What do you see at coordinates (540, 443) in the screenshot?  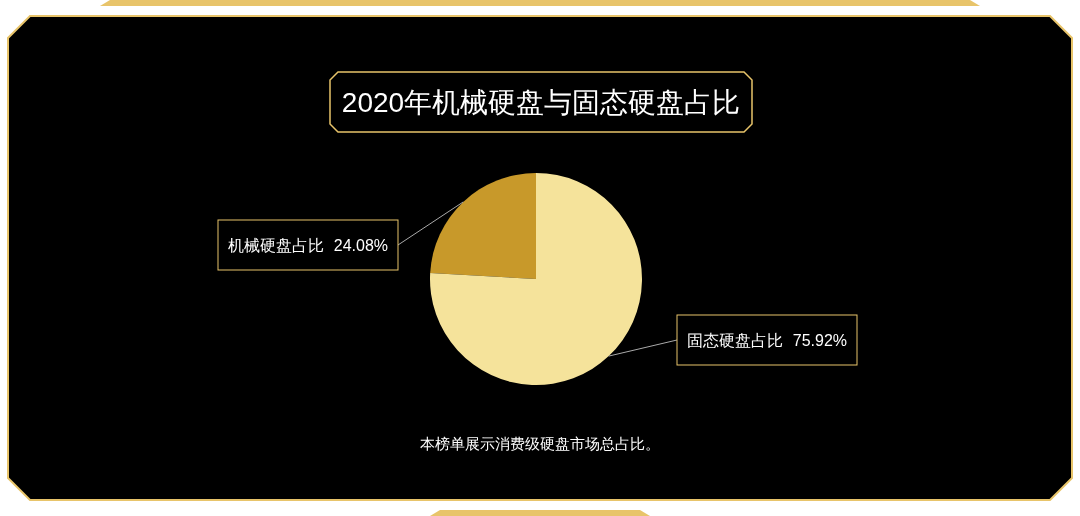 I see `text: 本榜单展示消费级硬盘市场总占比。` at bounding box center [540, 443].